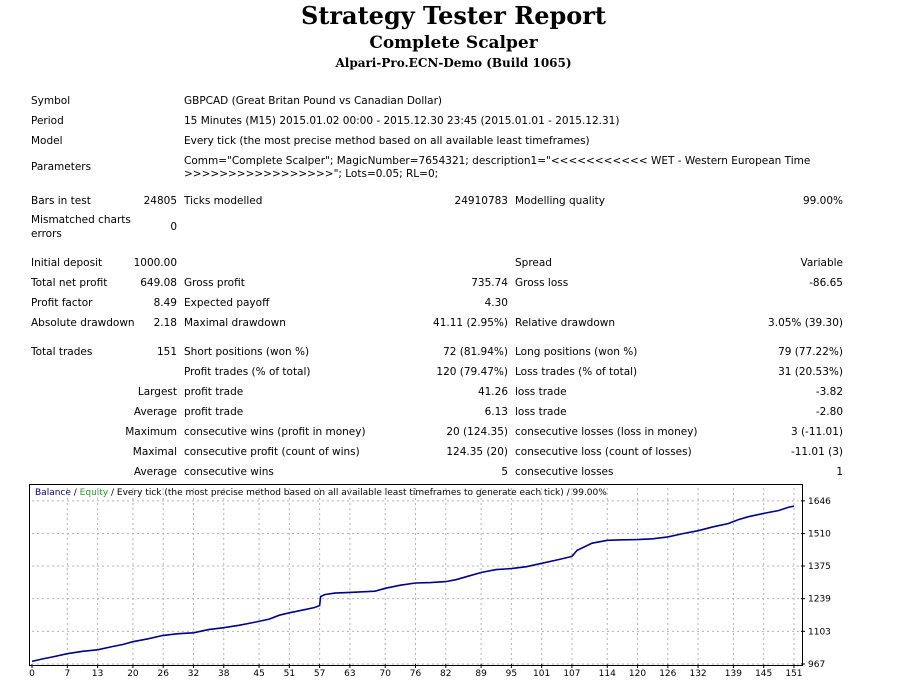 The width and height of the screenshot is (907, 682). What do you see at coordinates (154, 452) in the screenshot?
I see `maximal-label: Maximal` at bounding box center [154, 452].